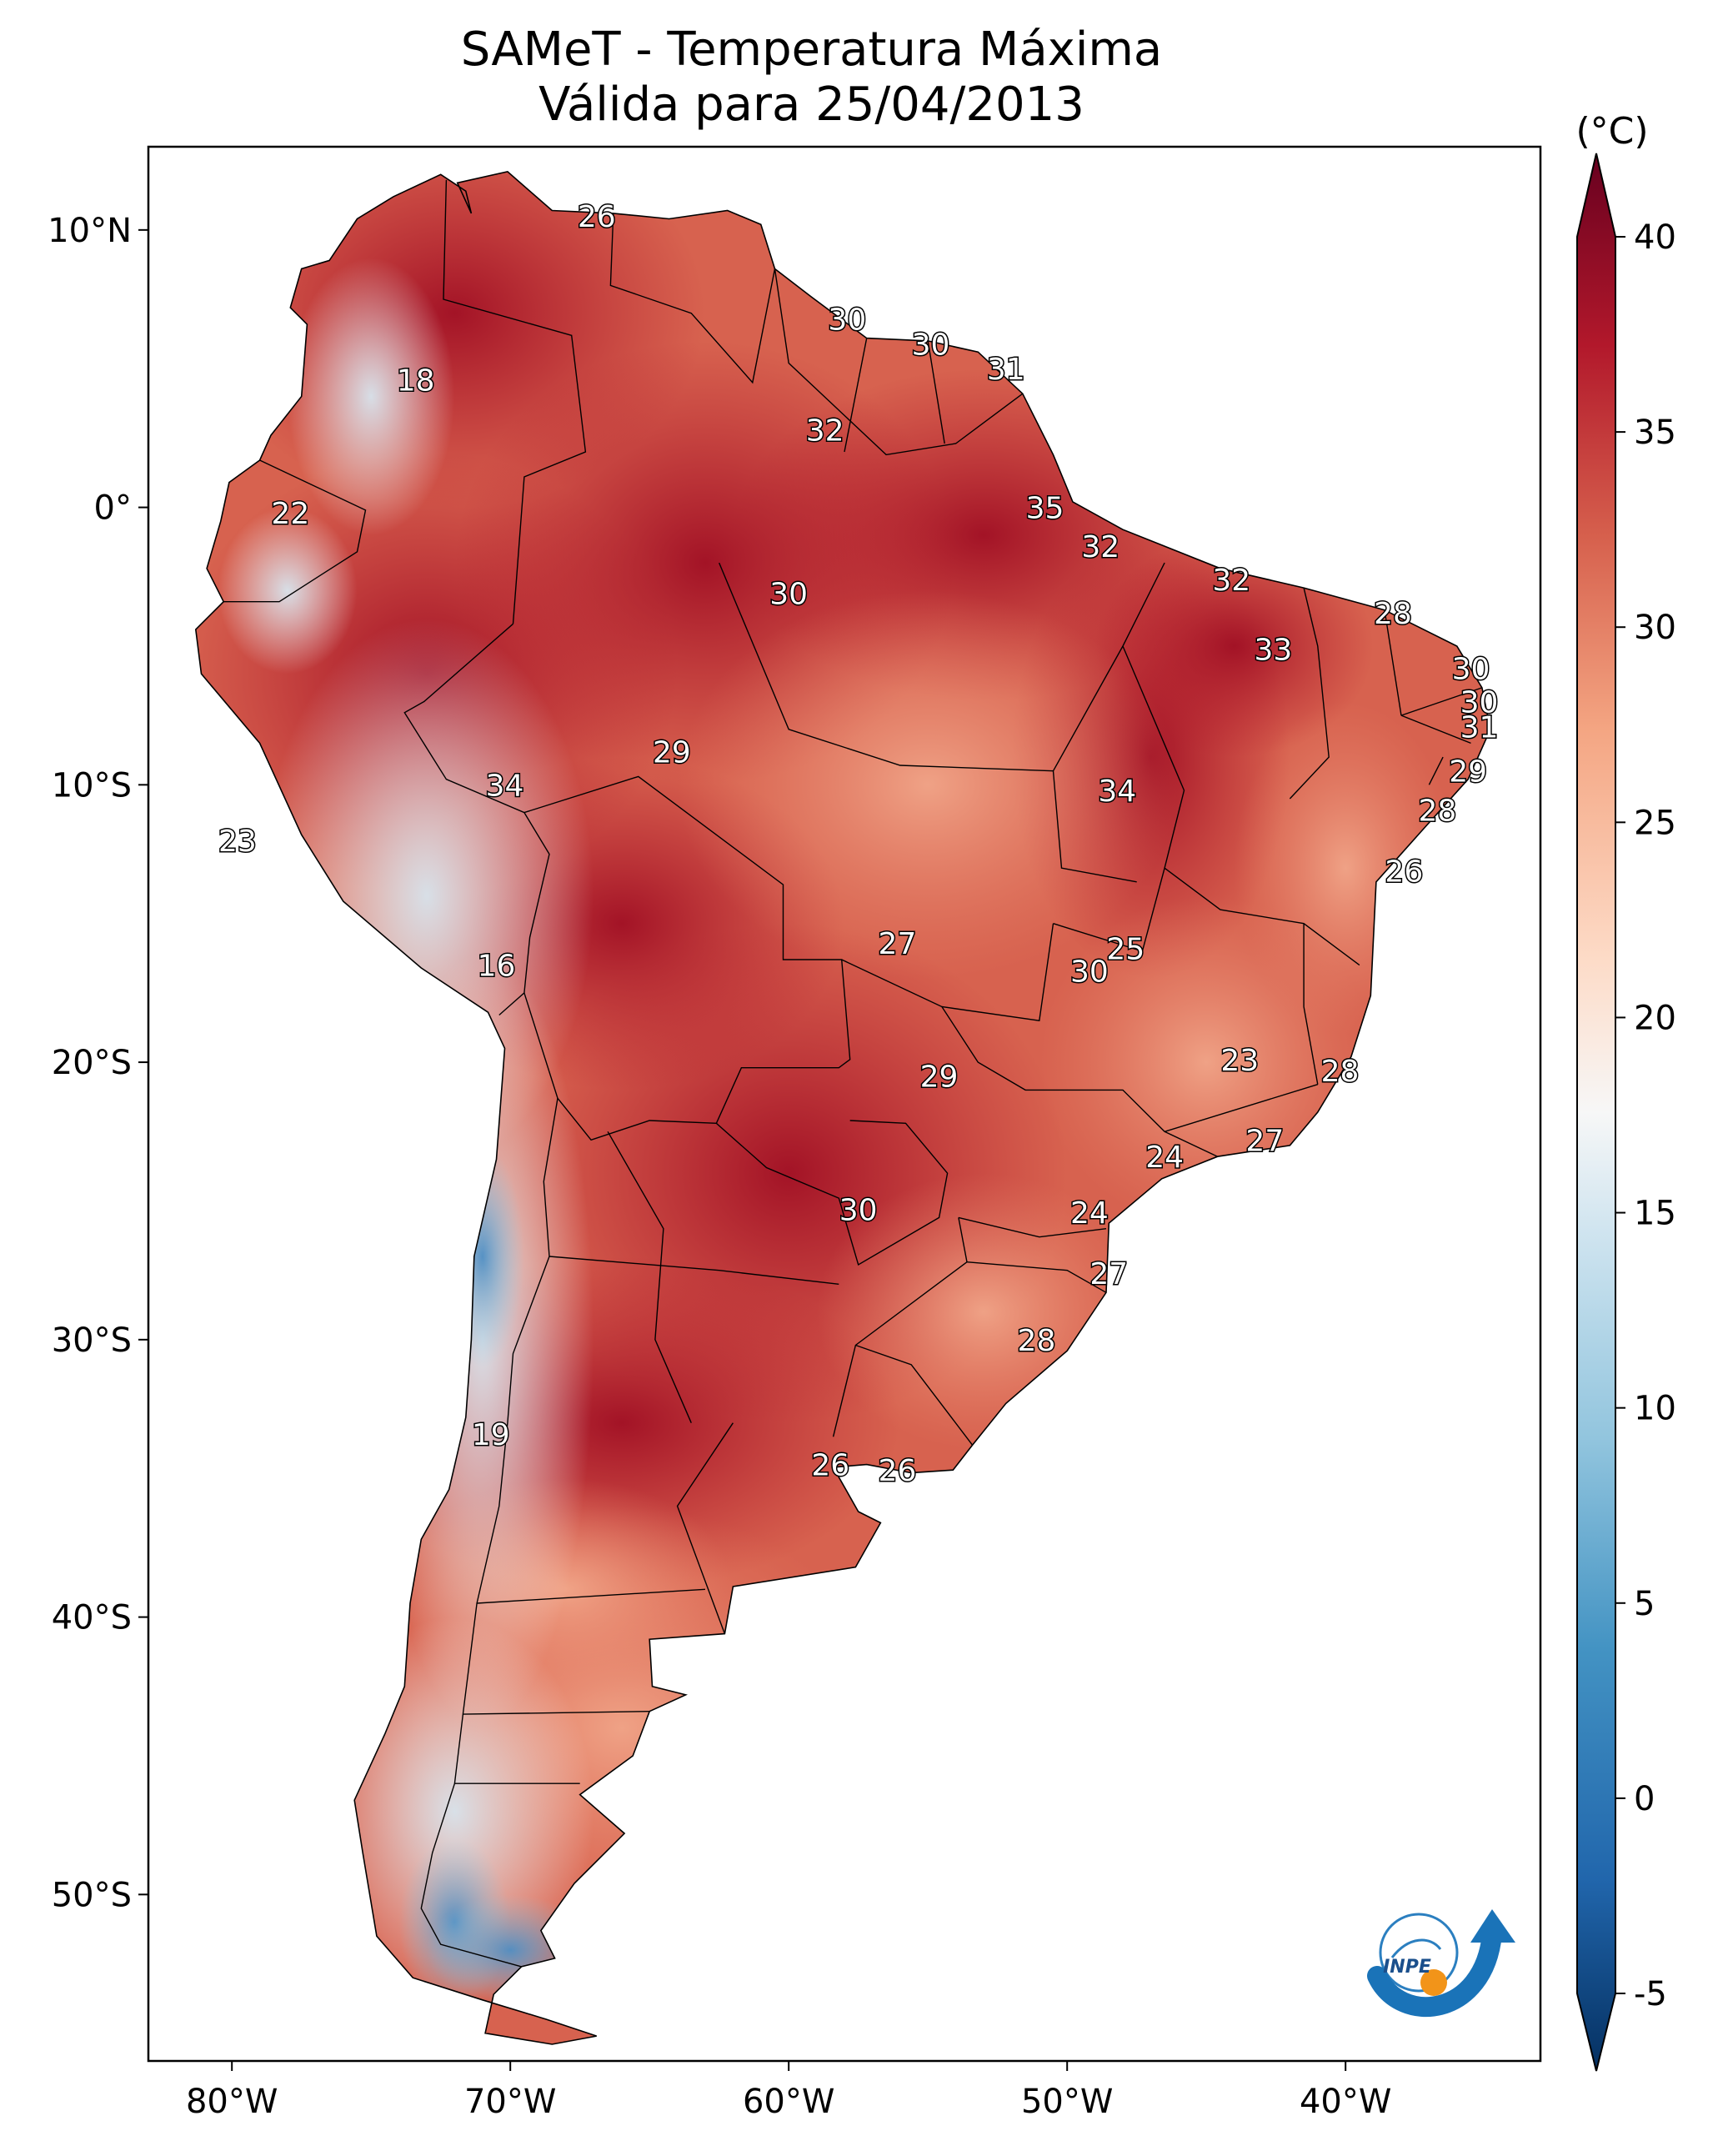 The image size is (1723, 2156). Describe the element at coordinates (1651, 1994) in the screenshot. I see `colorbar-tick-label: -5` at that location.